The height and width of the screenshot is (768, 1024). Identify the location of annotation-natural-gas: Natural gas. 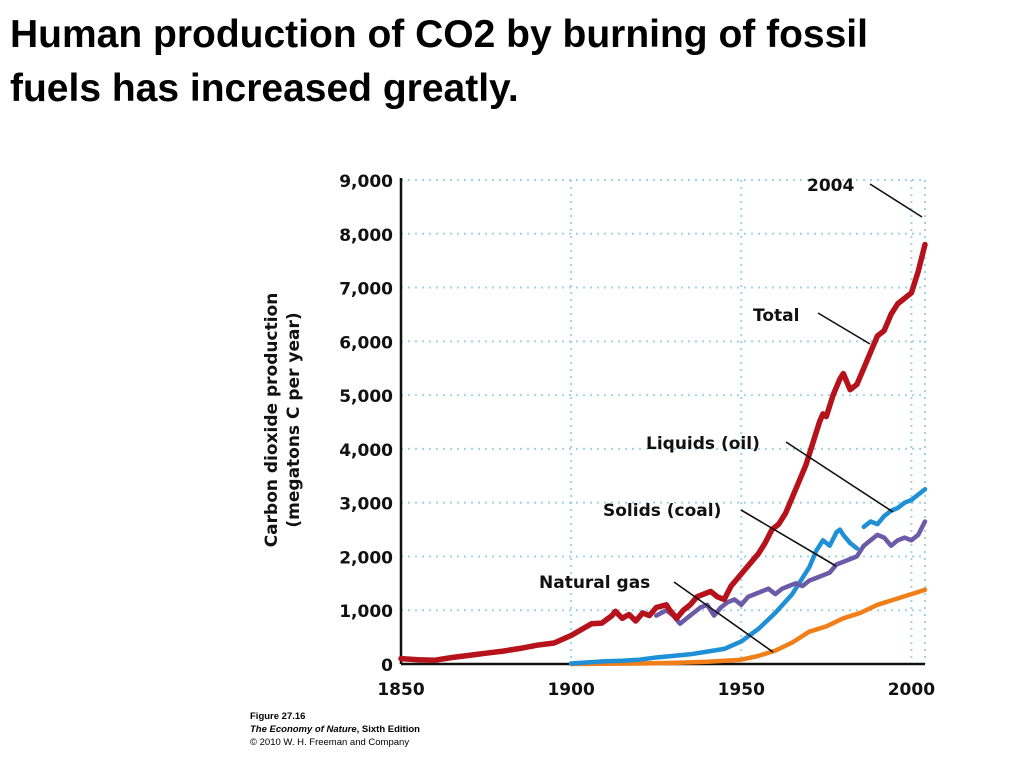
(594, 583).